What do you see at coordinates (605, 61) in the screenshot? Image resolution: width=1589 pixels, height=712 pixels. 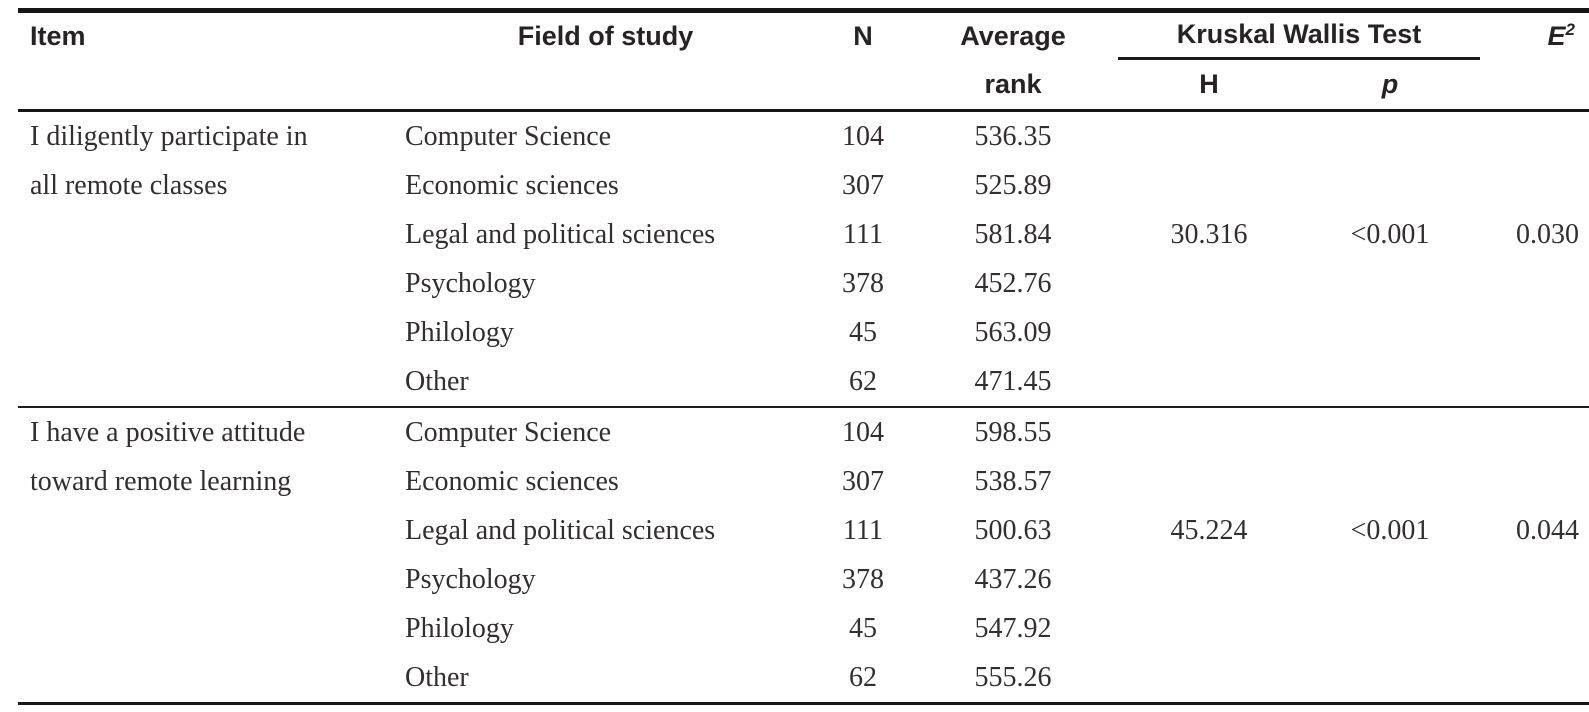 I see `column-header-field-of-study: Field of study` at bounding box center [605, 61].